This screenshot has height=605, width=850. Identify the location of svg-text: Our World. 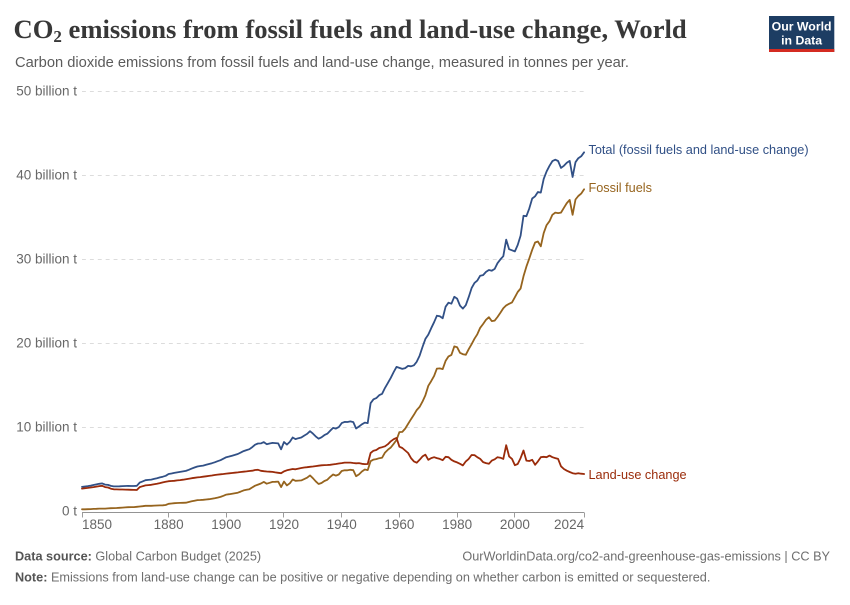
(802, 27).